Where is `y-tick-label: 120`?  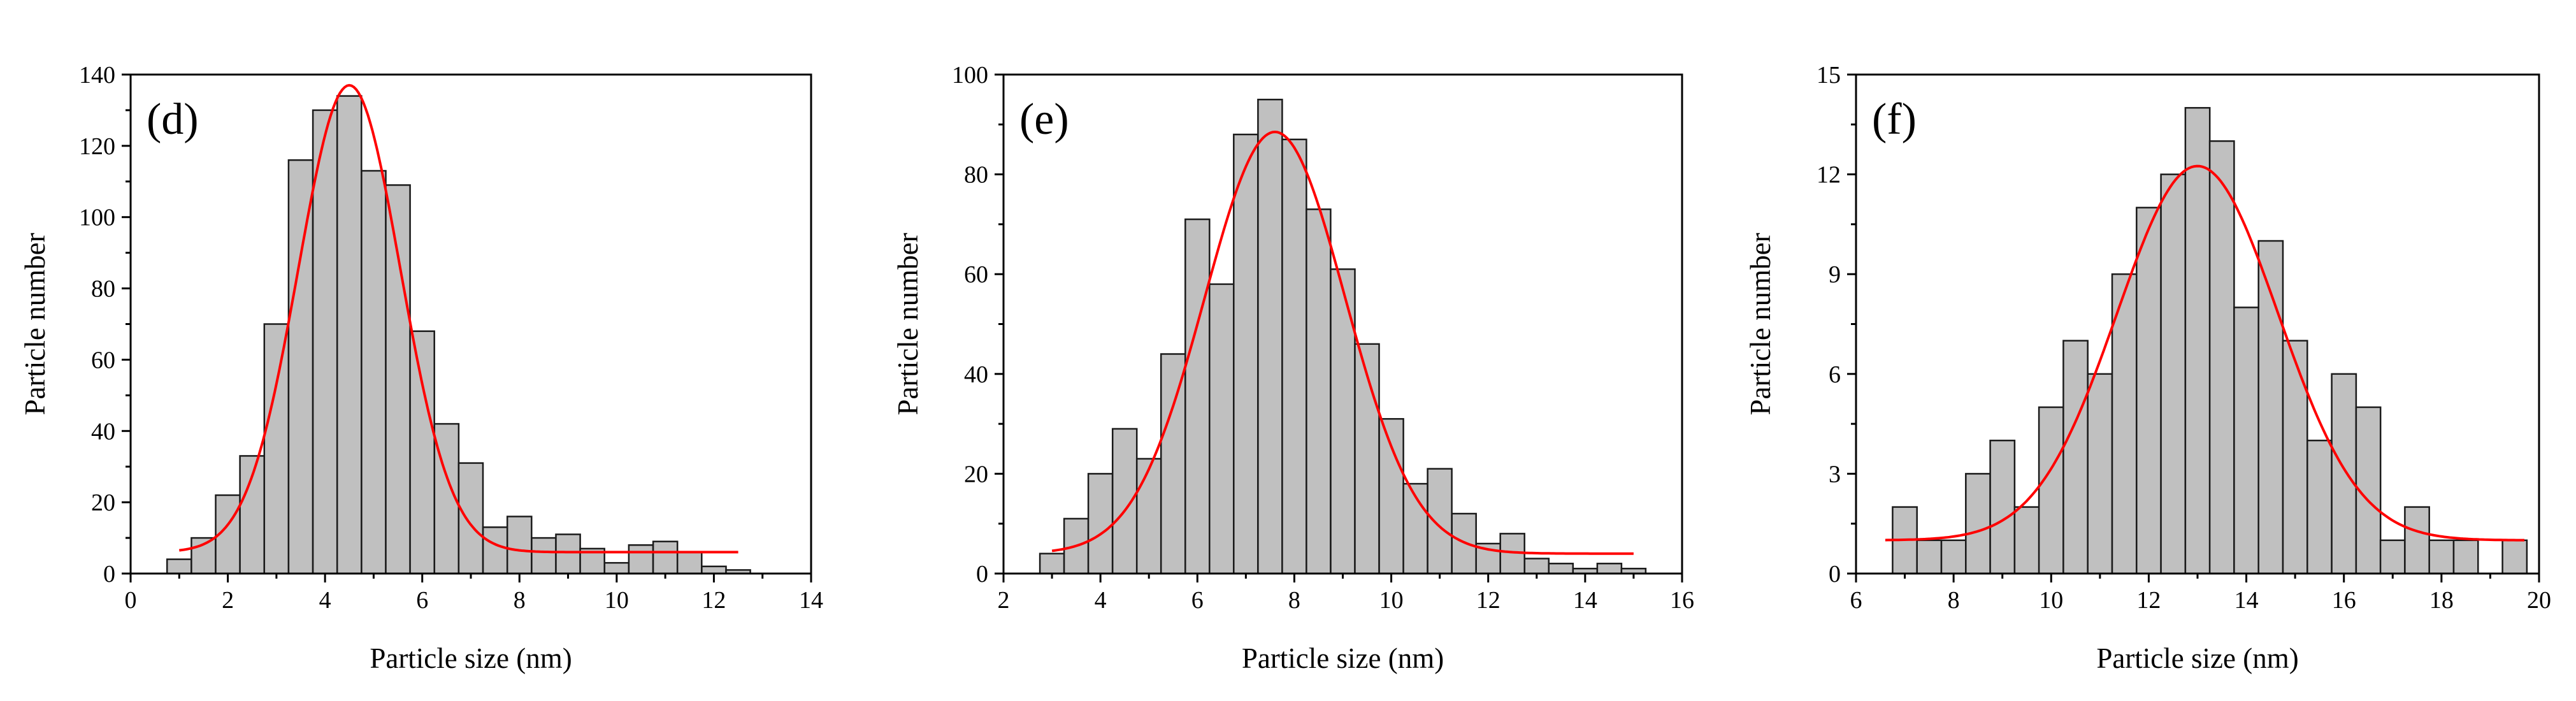 y-tick-label: 120 is located at coordinates (97, 146).